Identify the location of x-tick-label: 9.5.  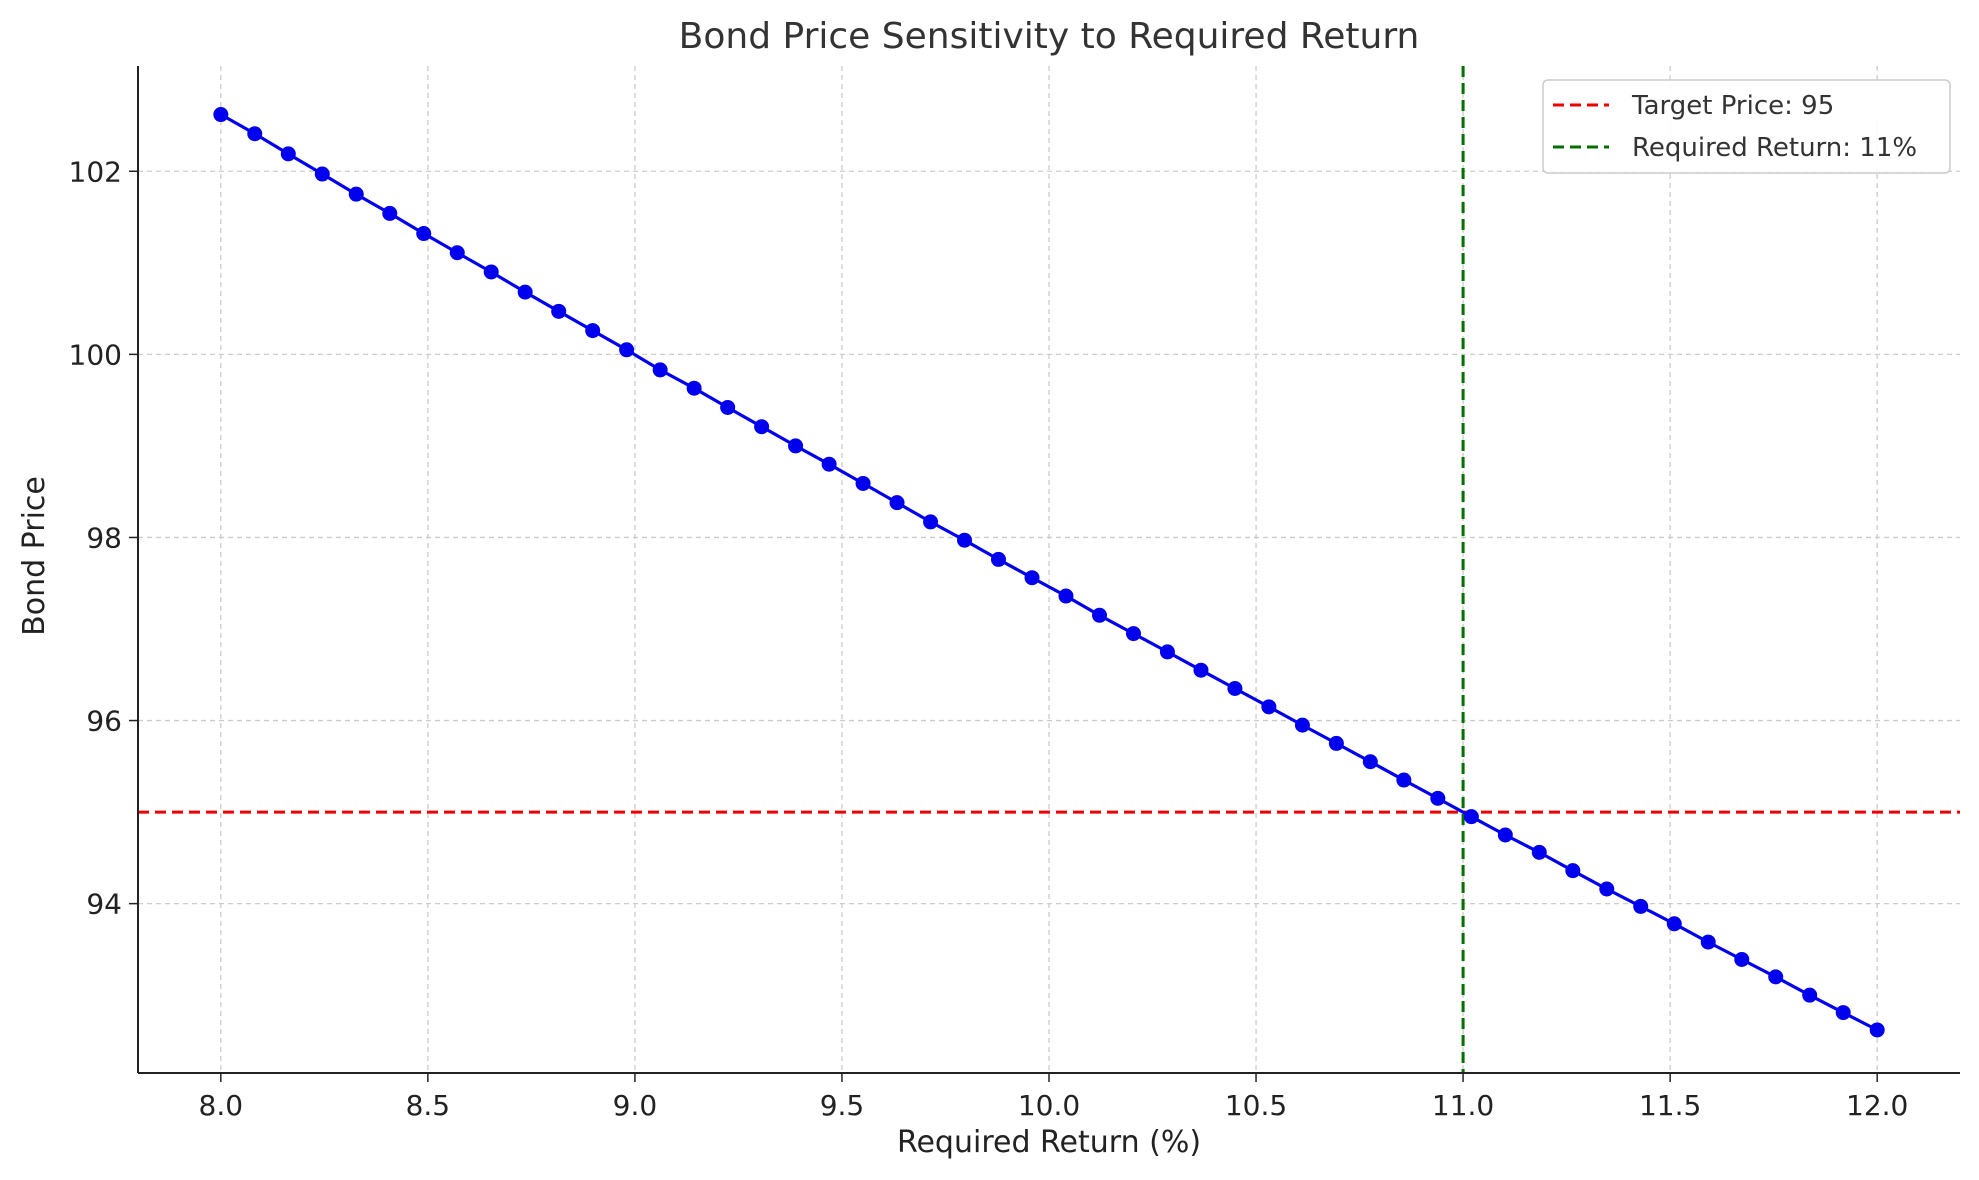
(842, 1105).